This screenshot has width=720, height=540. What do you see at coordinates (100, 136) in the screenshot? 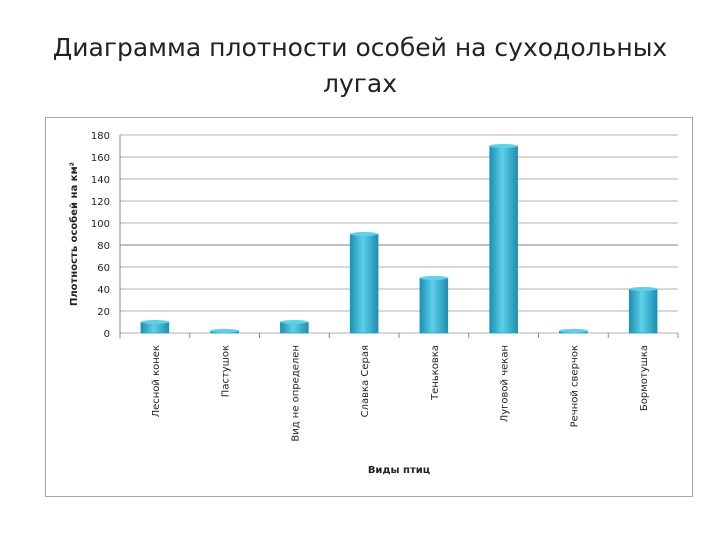
I see `y-tick-label: 180` at bounding box center [100, 136].